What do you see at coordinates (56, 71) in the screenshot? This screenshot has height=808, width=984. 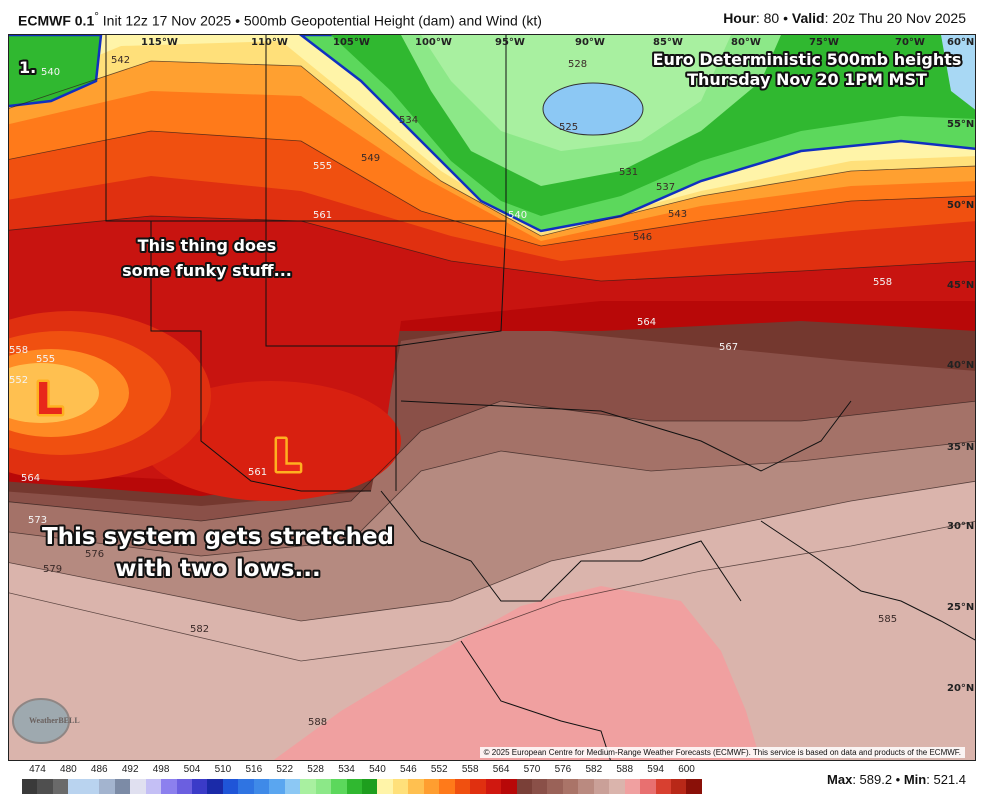 I see `band-540-nw` at bounding box center [56, 71].